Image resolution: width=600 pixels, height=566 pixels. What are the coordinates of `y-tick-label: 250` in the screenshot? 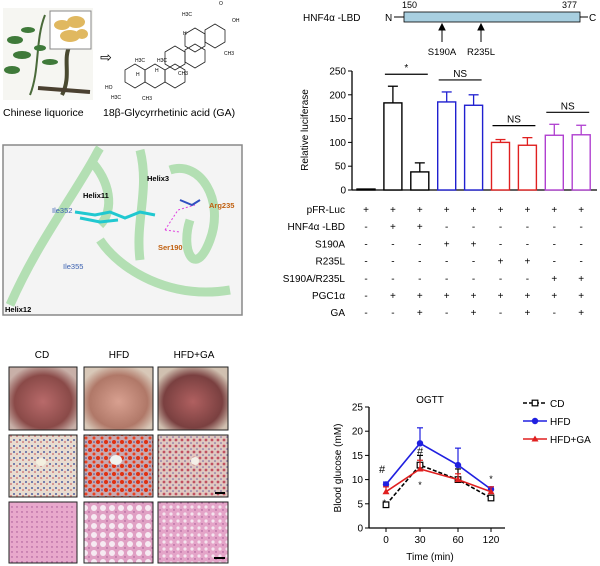 It's located at (337, 72).